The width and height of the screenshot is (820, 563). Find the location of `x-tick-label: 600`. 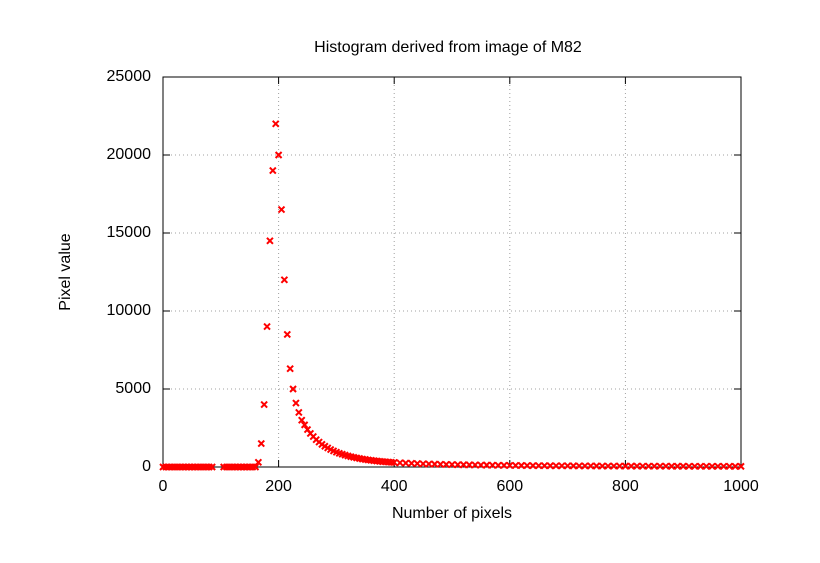

x-tick-label: 600 is located at coordinates (509, 486).